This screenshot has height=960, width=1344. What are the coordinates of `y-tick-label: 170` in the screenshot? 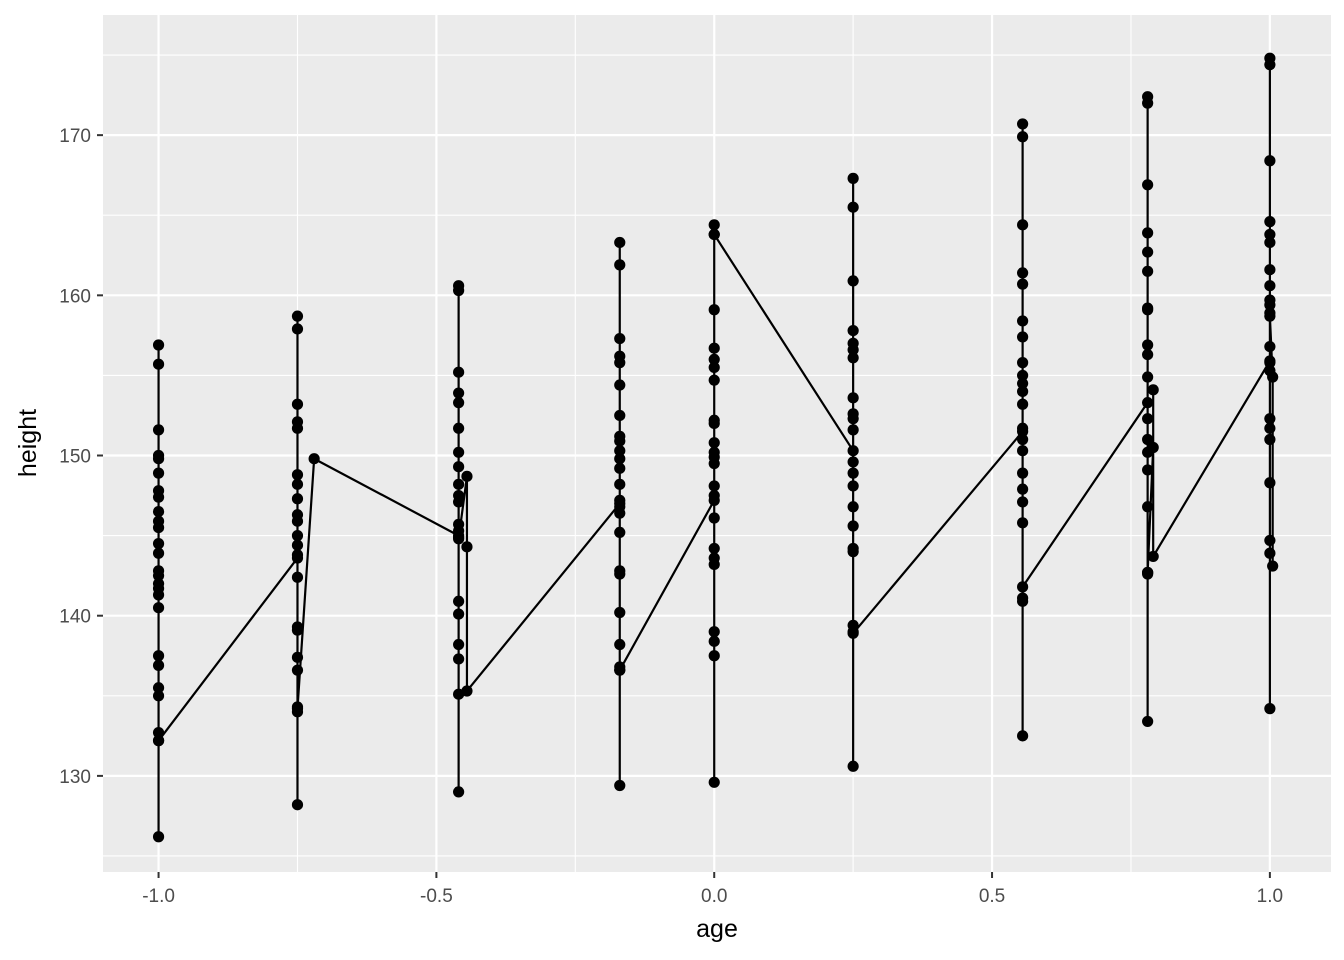 It's located at (75, 136).